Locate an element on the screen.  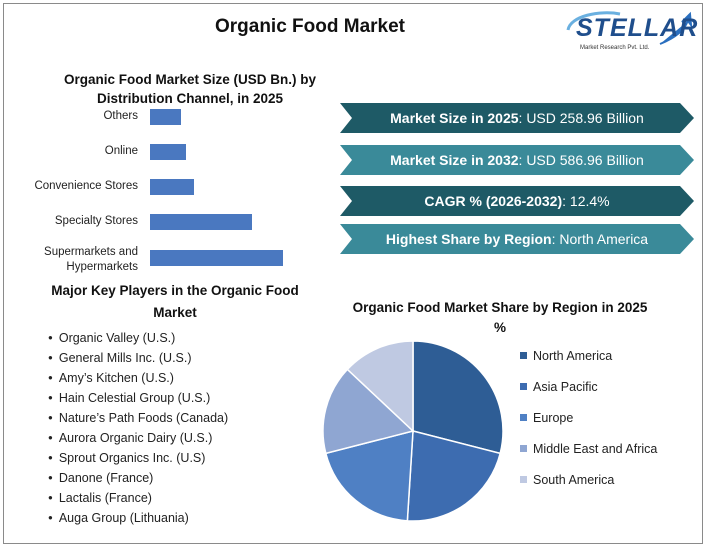
company-logo: STELLAR Market Research Pvt. Ltd. is located at coordinates (629, 33).